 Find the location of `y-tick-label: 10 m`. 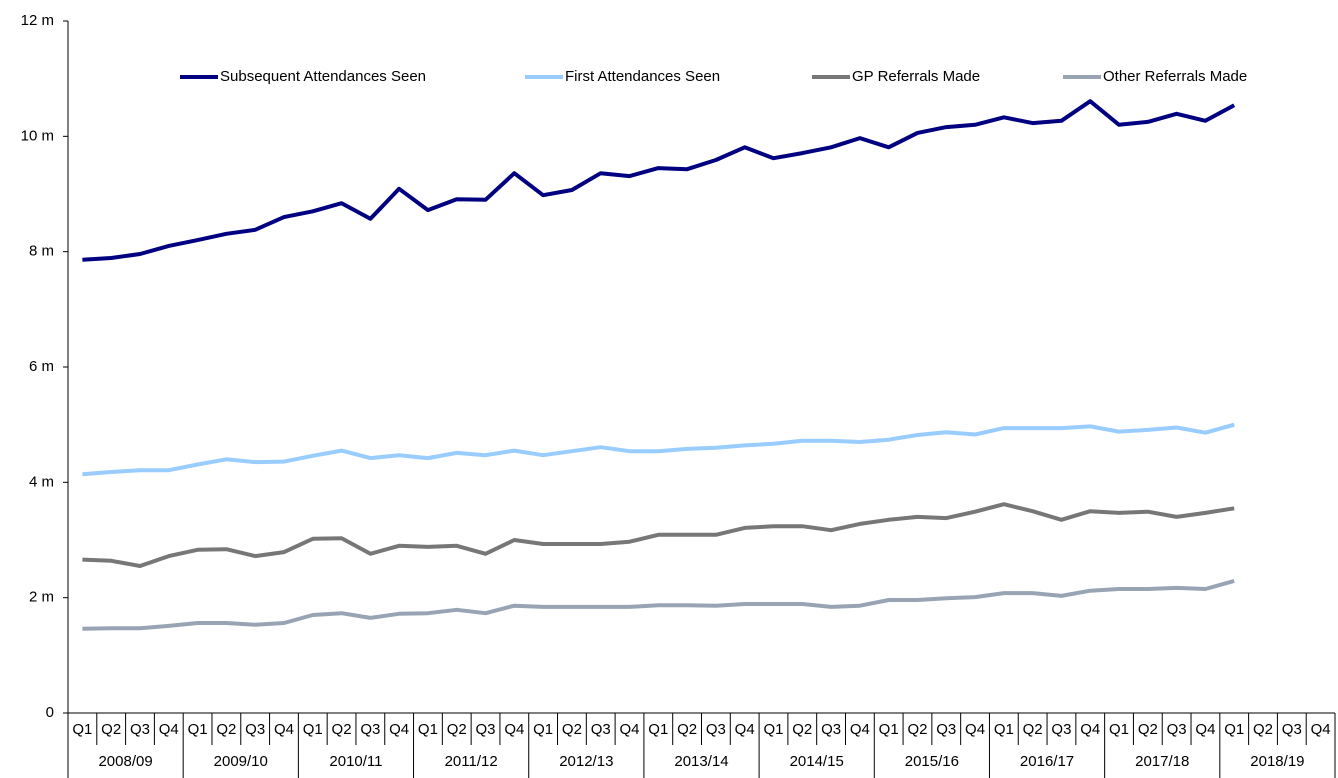

y-tick-label: 10 m is located at coordinates (37, 135).